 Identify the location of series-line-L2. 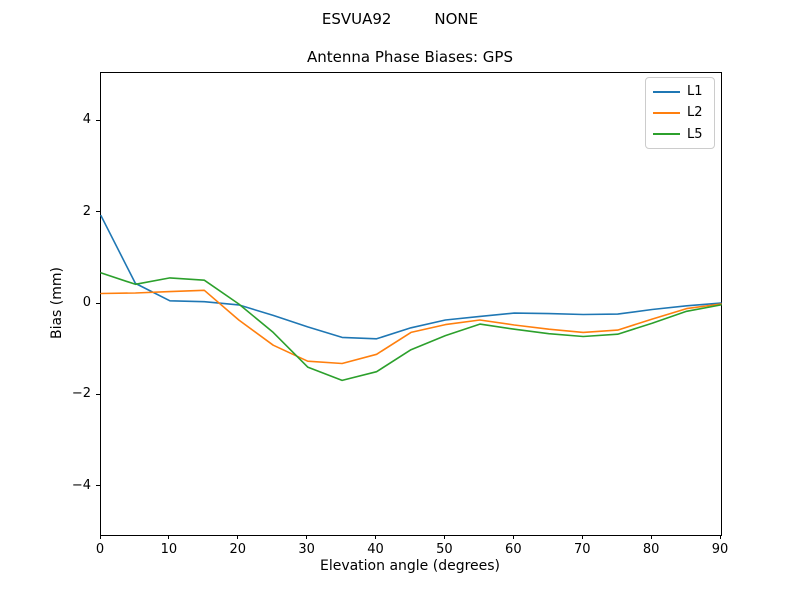
(411, 327).